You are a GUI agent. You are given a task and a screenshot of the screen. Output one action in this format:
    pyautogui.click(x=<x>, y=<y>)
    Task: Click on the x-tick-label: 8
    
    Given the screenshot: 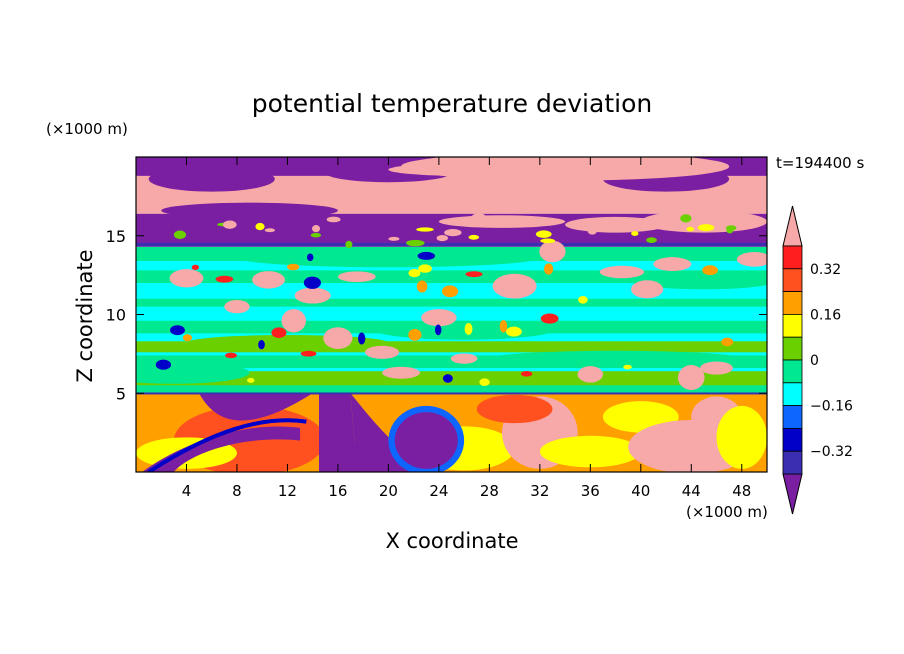 What is the action you would take?
    pyautogui.click(x=237, y=491)
    